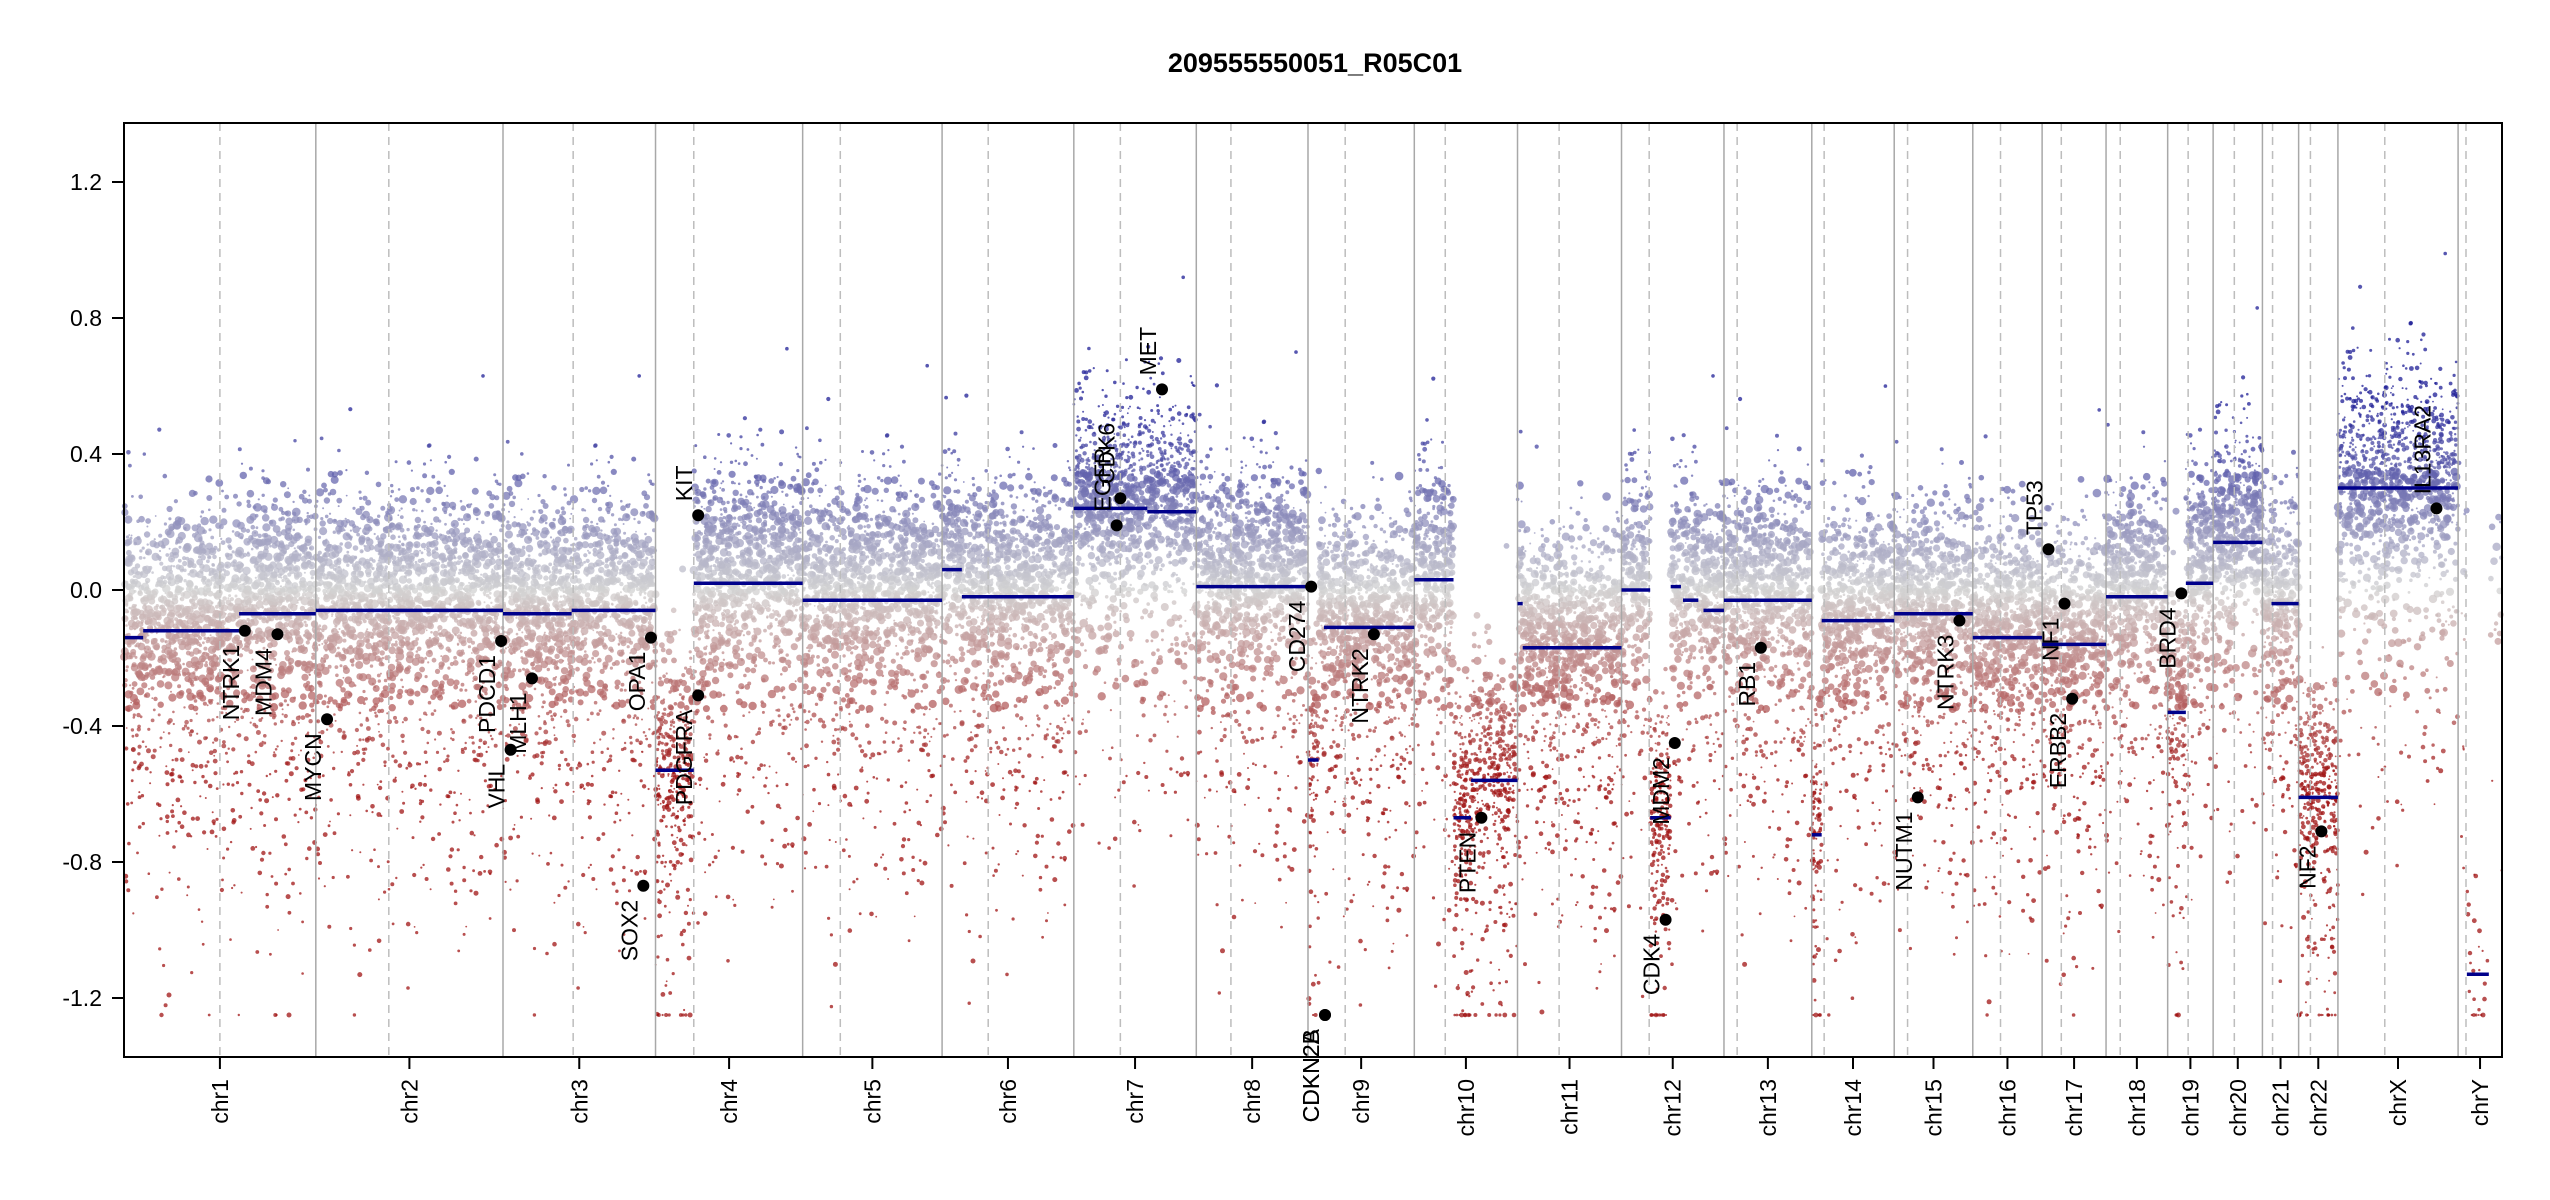  What do you see at coordinates (1252, 1101) in the screenshot?
I see `chromosome-label: chr8` at bounding box center [1252, 1101].